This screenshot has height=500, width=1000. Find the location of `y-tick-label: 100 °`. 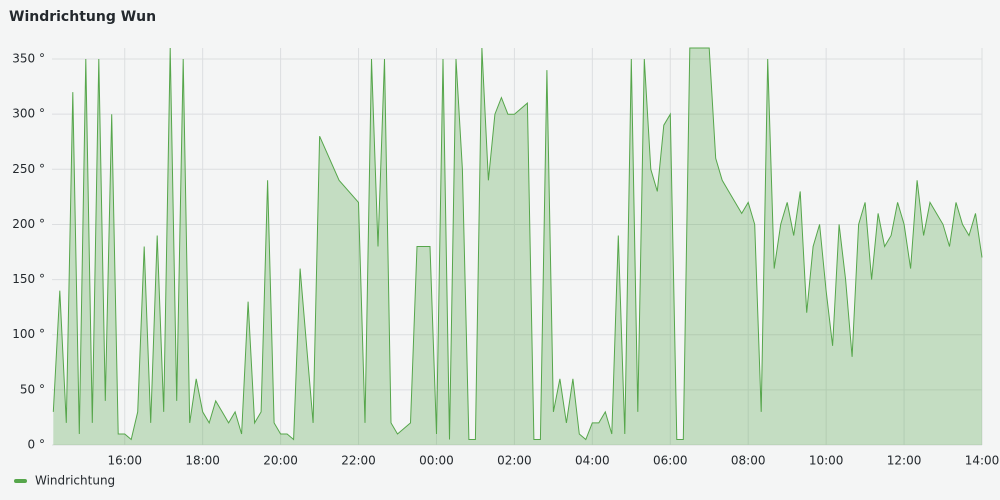

y-tick-label: 100 ° is located at coordinates (28, 334).